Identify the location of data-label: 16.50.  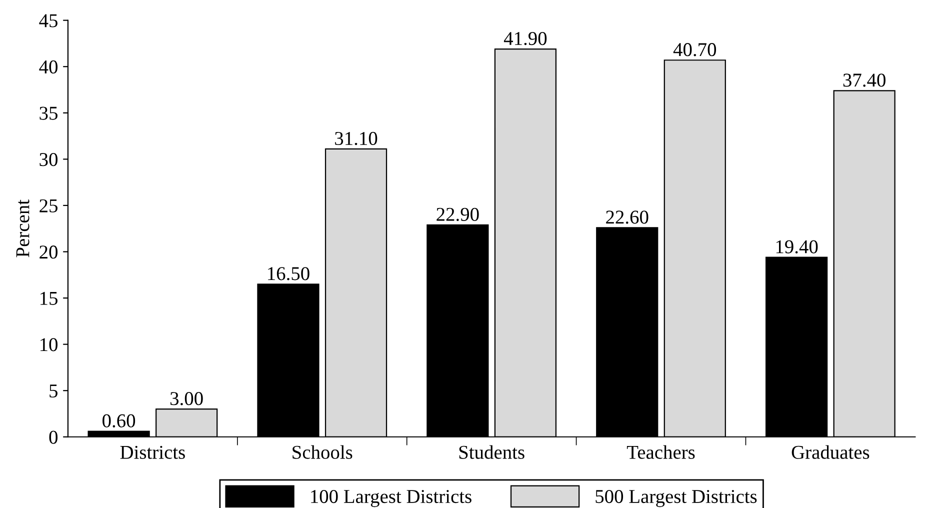
(289, 273).